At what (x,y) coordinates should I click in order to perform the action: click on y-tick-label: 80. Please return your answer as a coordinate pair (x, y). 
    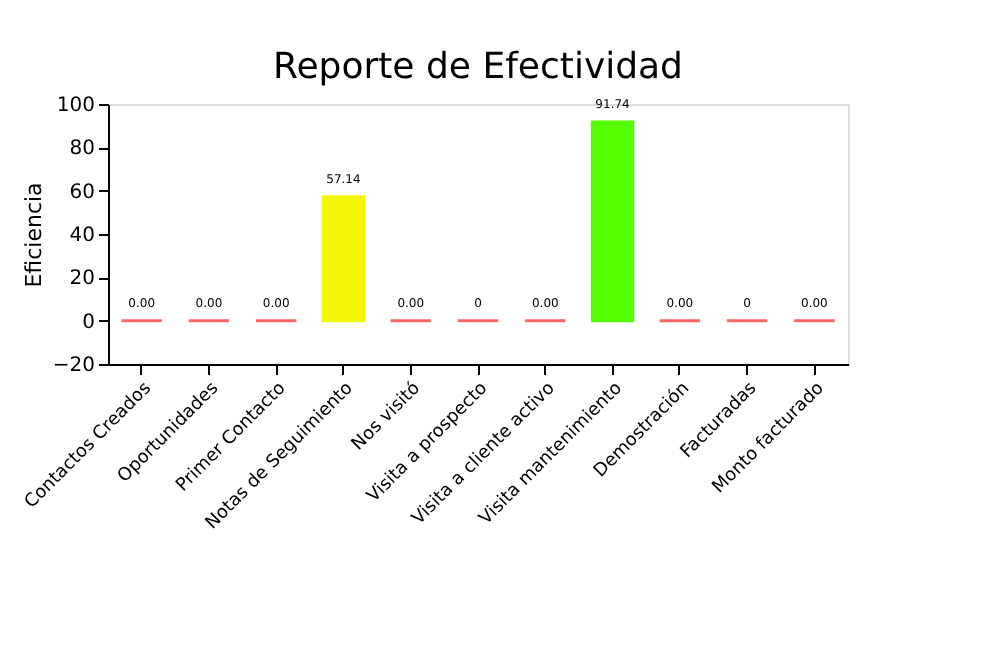
    Looking at the image, I should click on (82, 149).